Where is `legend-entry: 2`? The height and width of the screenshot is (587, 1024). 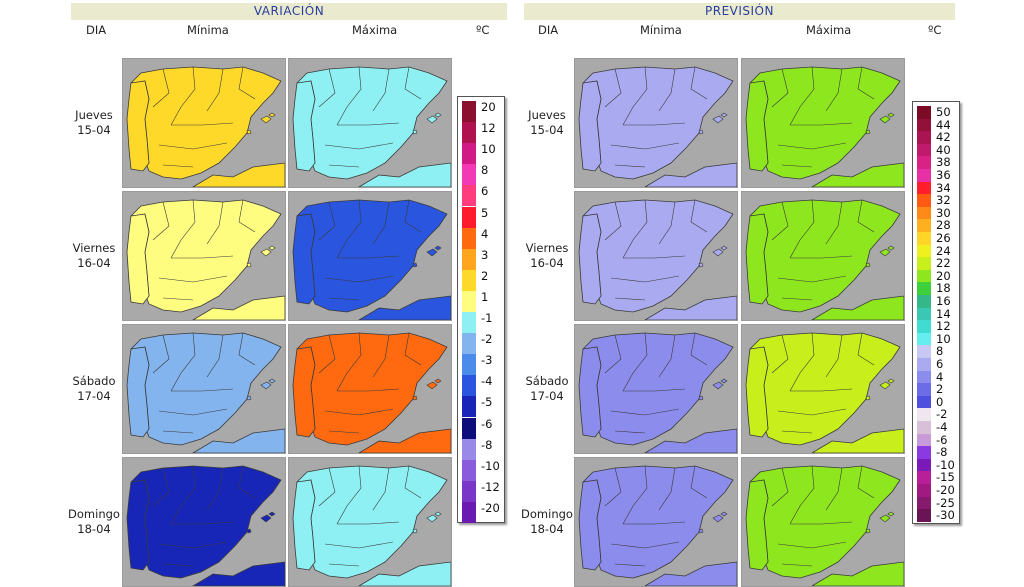
legend-entry: 2 is located at coordinates (475, 279).